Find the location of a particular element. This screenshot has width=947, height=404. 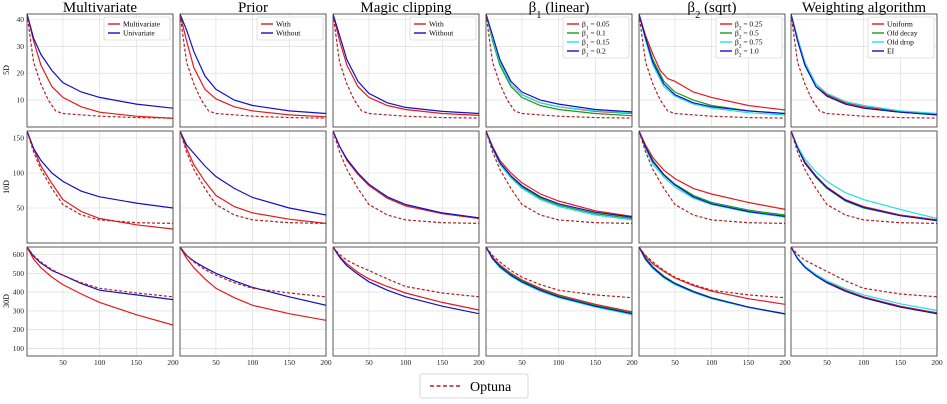

y-tick-label: 40 is located at coordinates (21, 19).